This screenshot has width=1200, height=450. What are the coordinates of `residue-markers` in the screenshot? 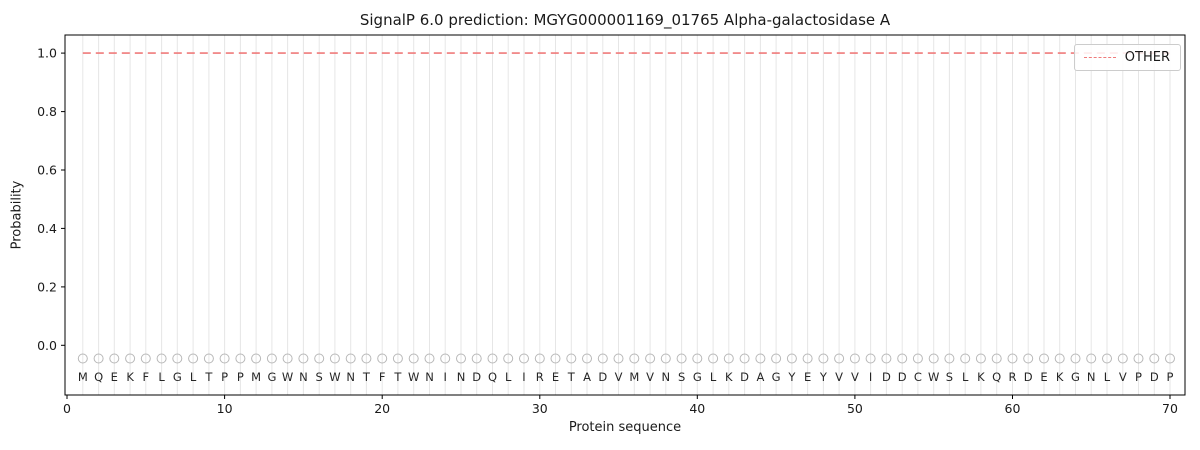 It's located at (626, 358).